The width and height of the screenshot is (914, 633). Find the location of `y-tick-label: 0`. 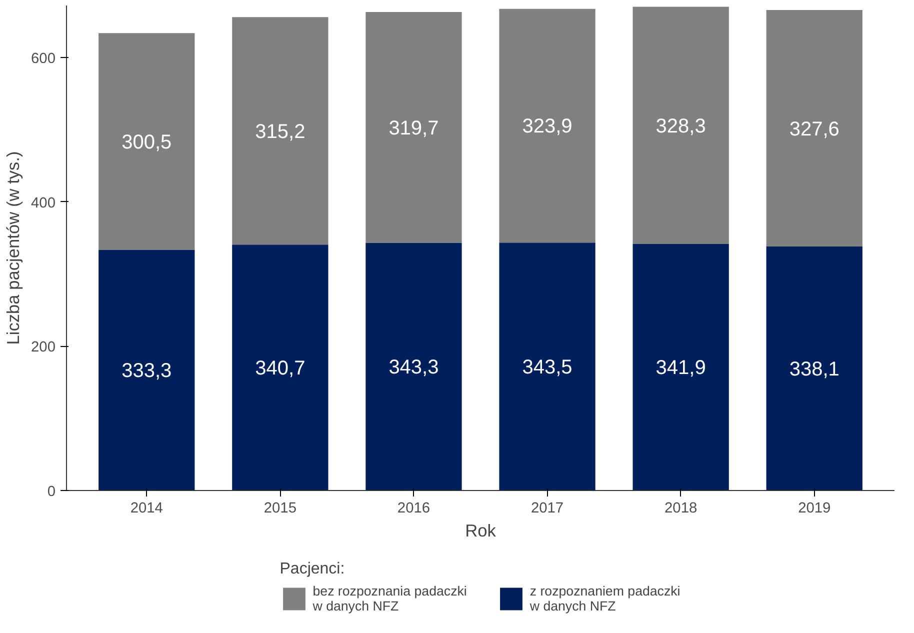

y-tick-label: 0 is located at coordinates (51, 492).